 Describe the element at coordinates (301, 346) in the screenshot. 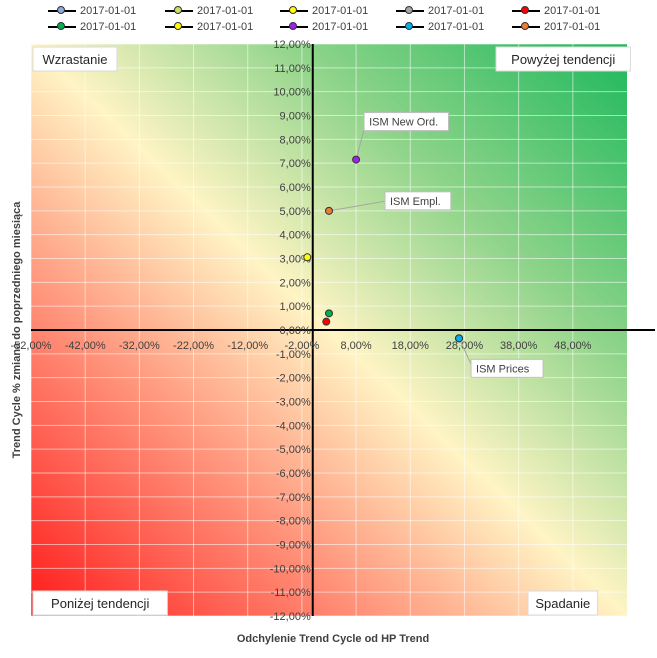

I see `x-tick-label: -2,00%` at that location.